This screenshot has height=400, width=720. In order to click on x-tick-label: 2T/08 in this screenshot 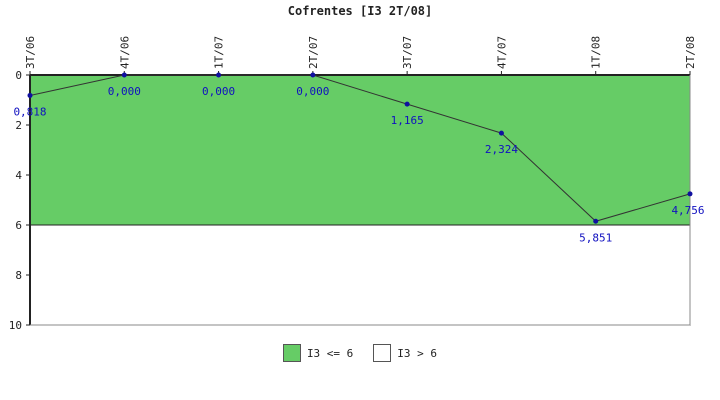, I will do `click(690, 52)`.